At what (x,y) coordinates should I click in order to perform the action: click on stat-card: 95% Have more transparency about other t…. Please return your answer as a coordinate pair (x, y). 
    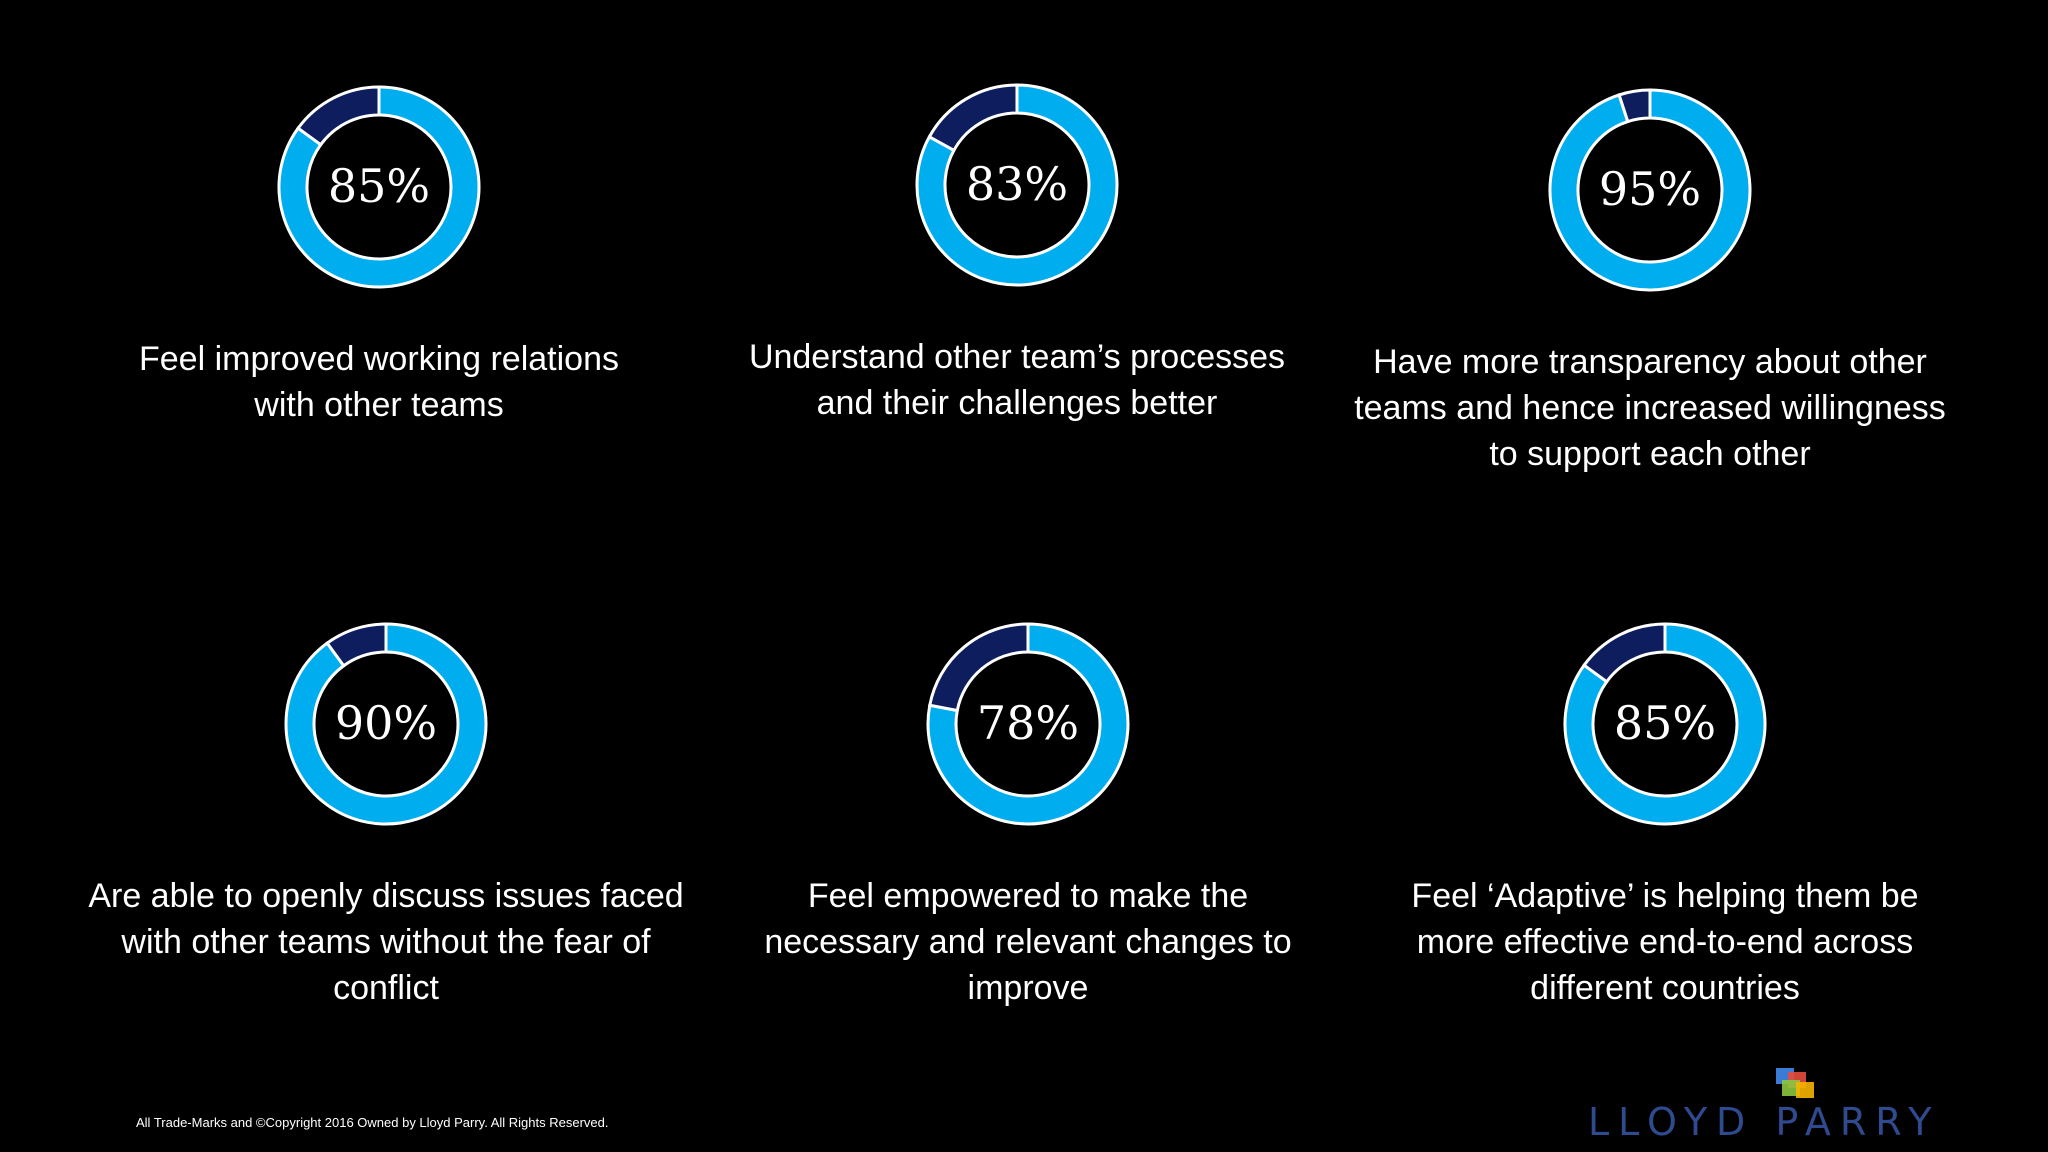
    Looking at the image, I should click on (1650, 281).